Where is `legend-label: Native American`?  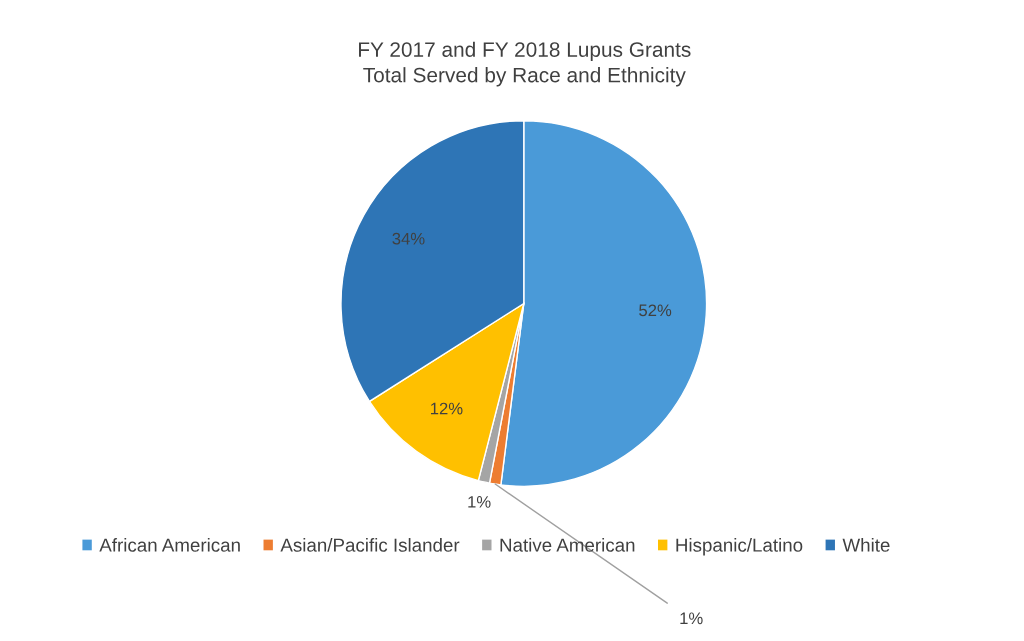
legend-label: Native American is located at coordinates (567, 545).